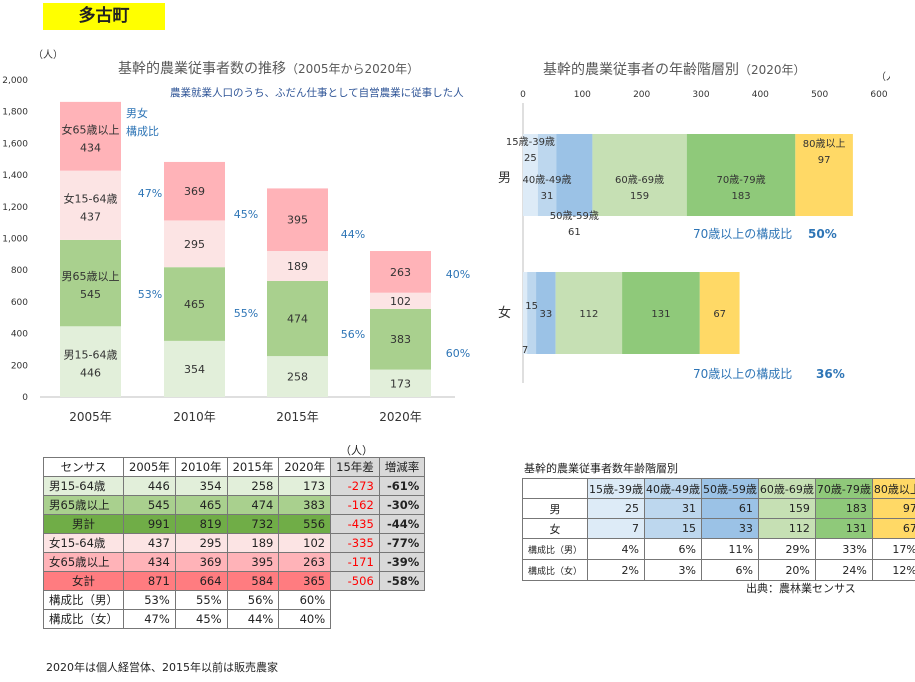 The image size is (915, 682). What do you see at coordinates (305, 505) in the screenshot?
I see `table1-cell: 383` at bounding box center [305, 505].